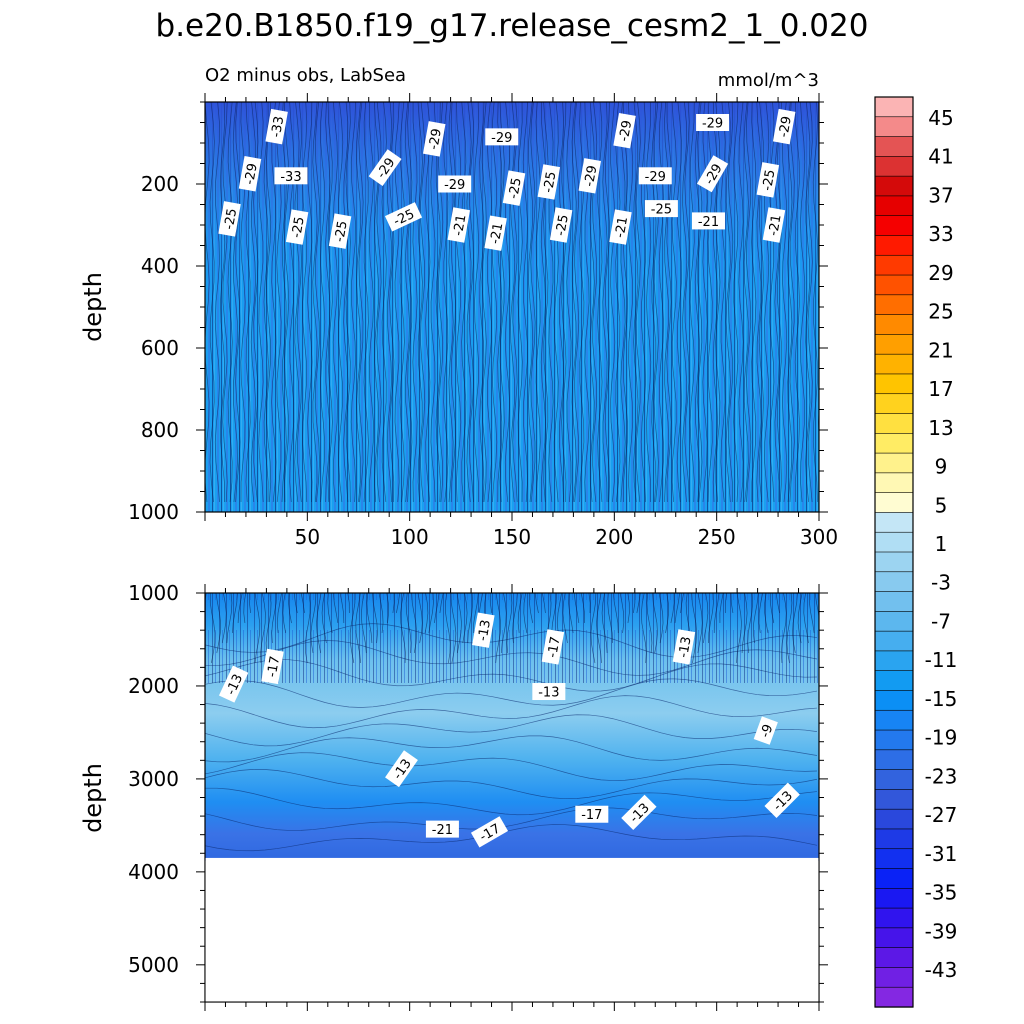 The width and height of the screenshot is (1024, 1024). What do you see at coordinates (512, 929) in the screenshot?
I see `seafloor-mask` at bounding box center [512, 929].